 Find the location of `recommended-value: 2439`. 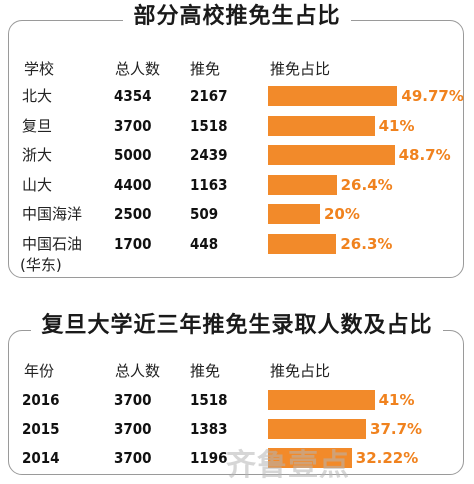

recommended-value: 2439 is located at coordinates (209, 155).